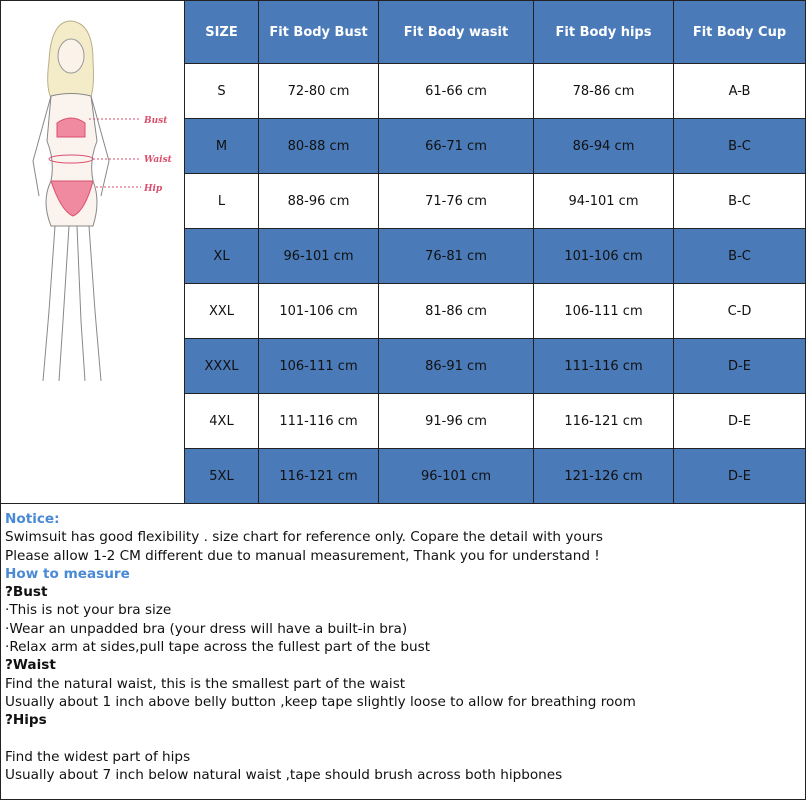  Describe the element at coordinates (155, 121) in the screenshot. I see `bust-label: Bust` at that location.